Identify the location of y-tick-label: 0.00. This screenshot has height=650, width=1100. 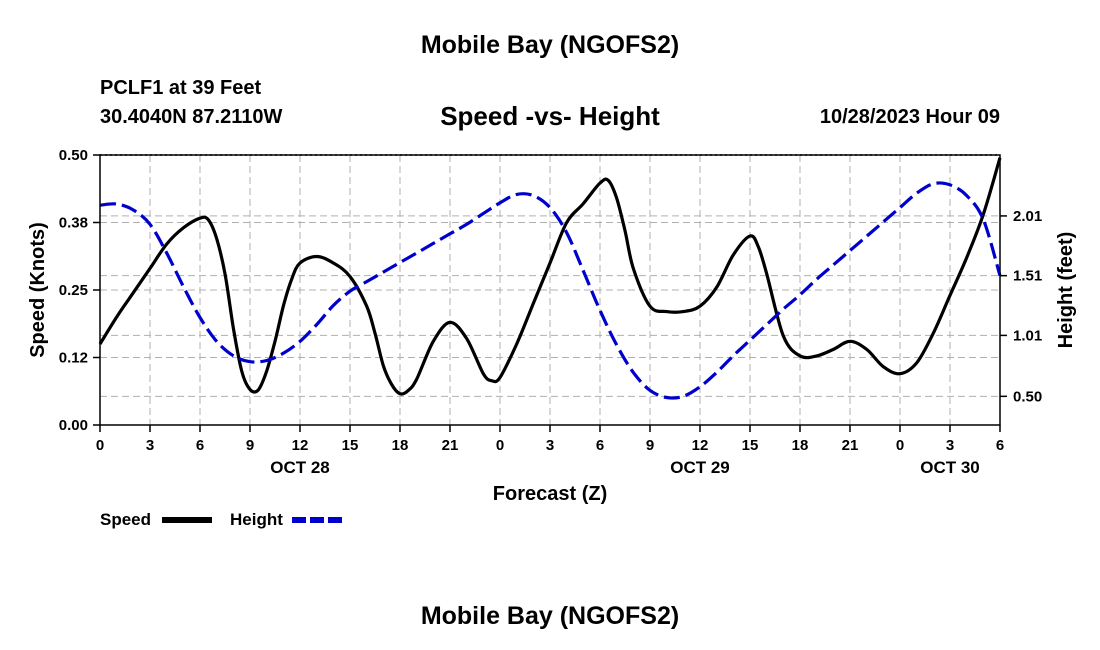
(73, 425).